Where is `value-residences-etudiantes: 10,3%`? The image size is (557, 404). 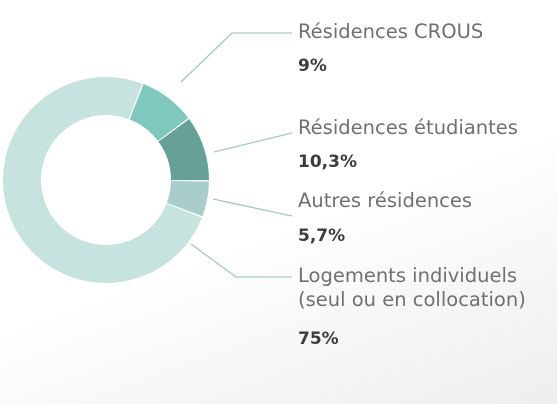 value-residences-etudiantes: 10,3% is located at coordinates (327, 162).